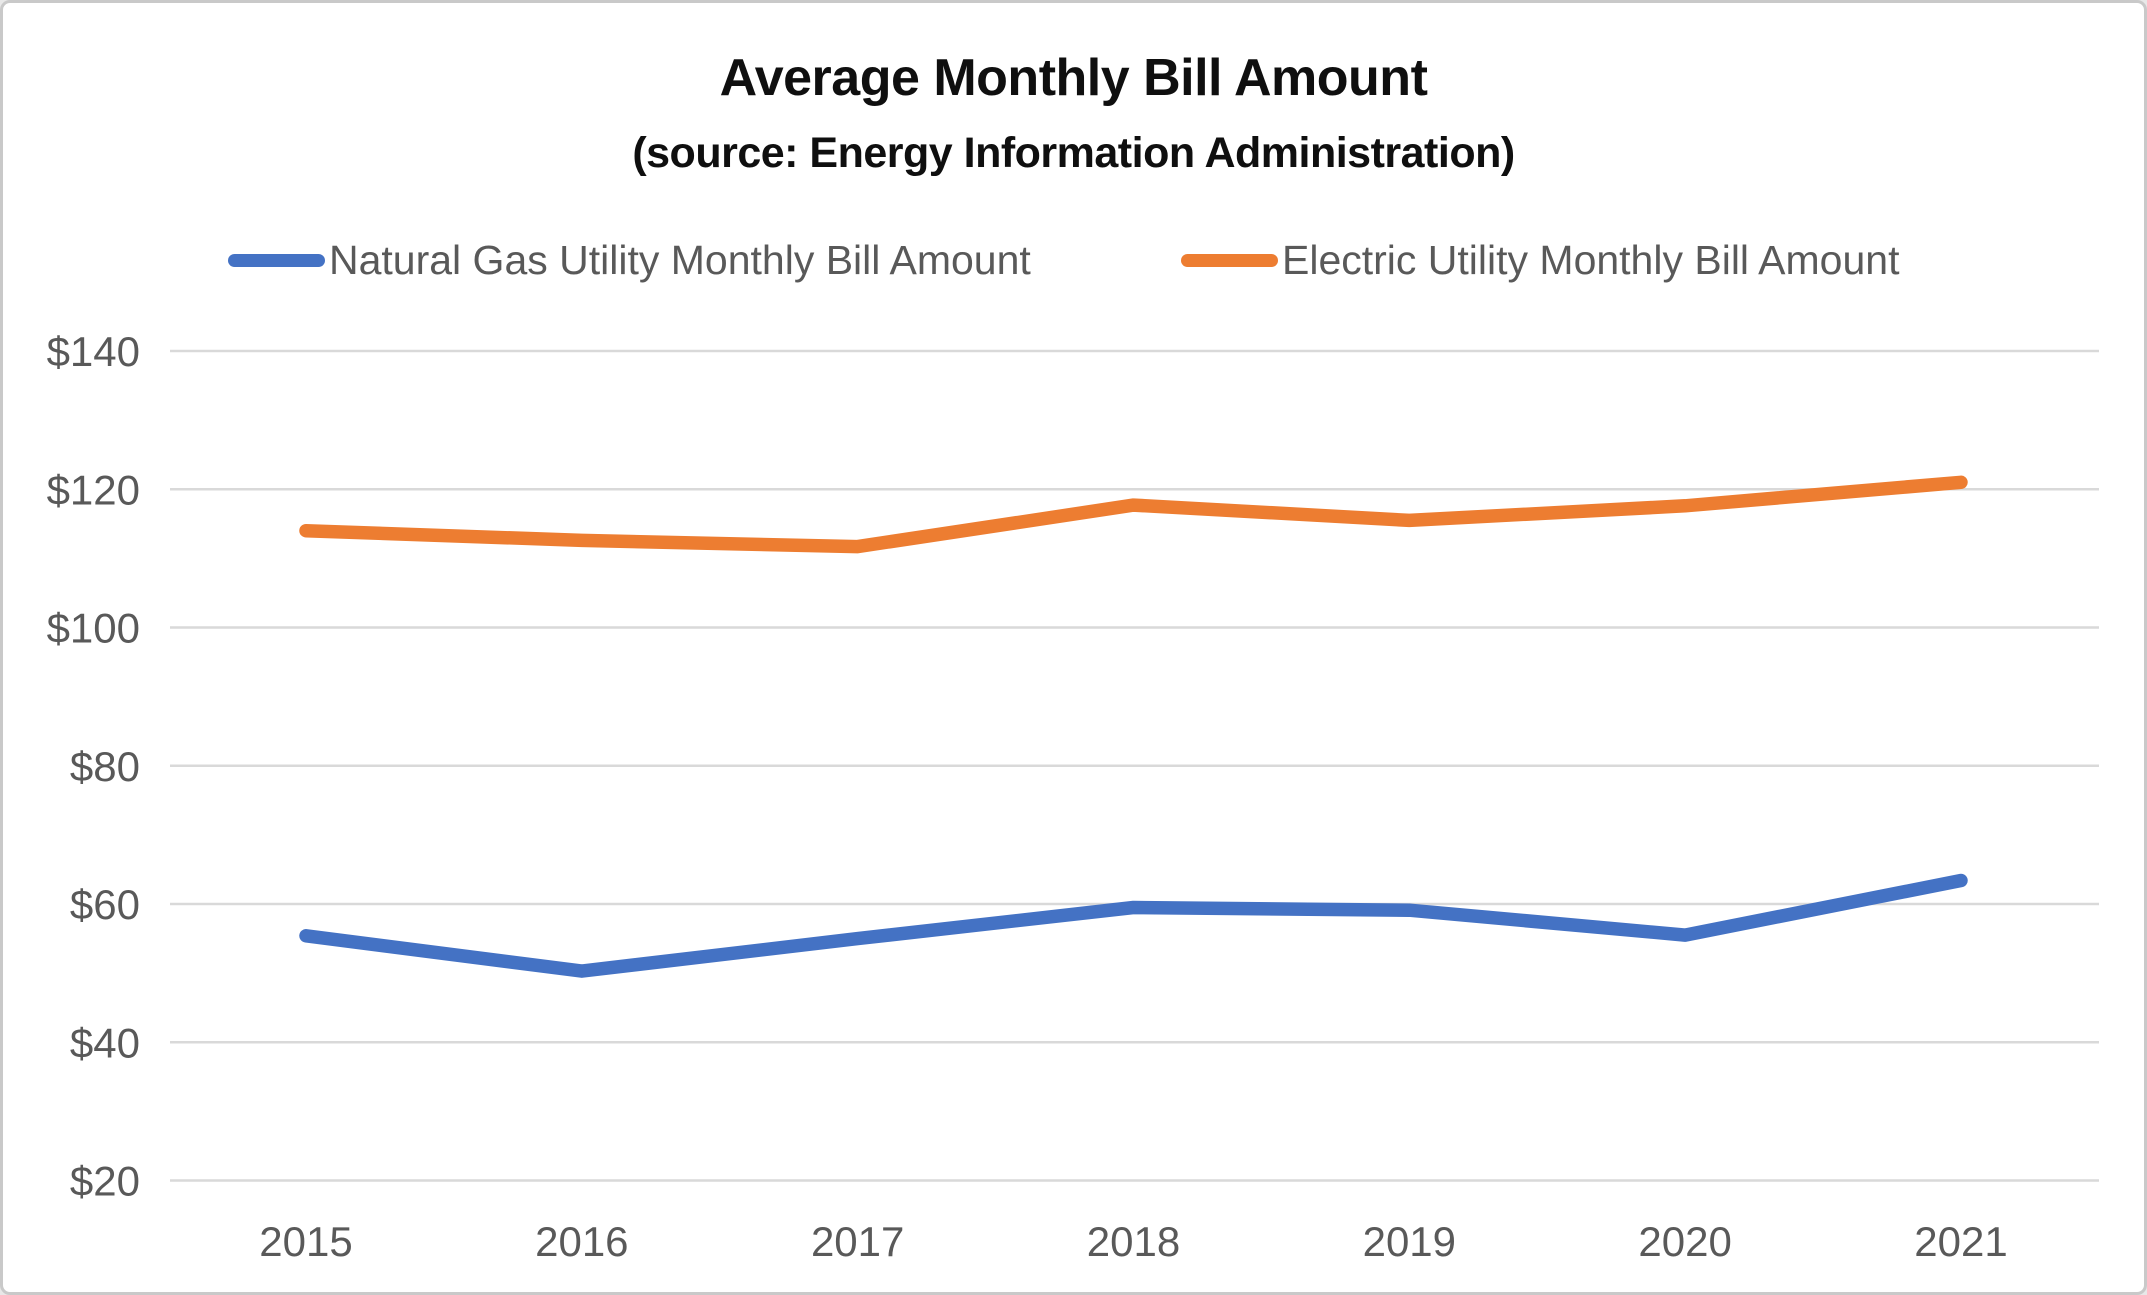 The width and height of the screenshot is (2147, 1295). What do you see at coordinates (1133, 1241) in the screenshot?
I see `x-tick-label: 2018` at bounding box center [1133, 1241].